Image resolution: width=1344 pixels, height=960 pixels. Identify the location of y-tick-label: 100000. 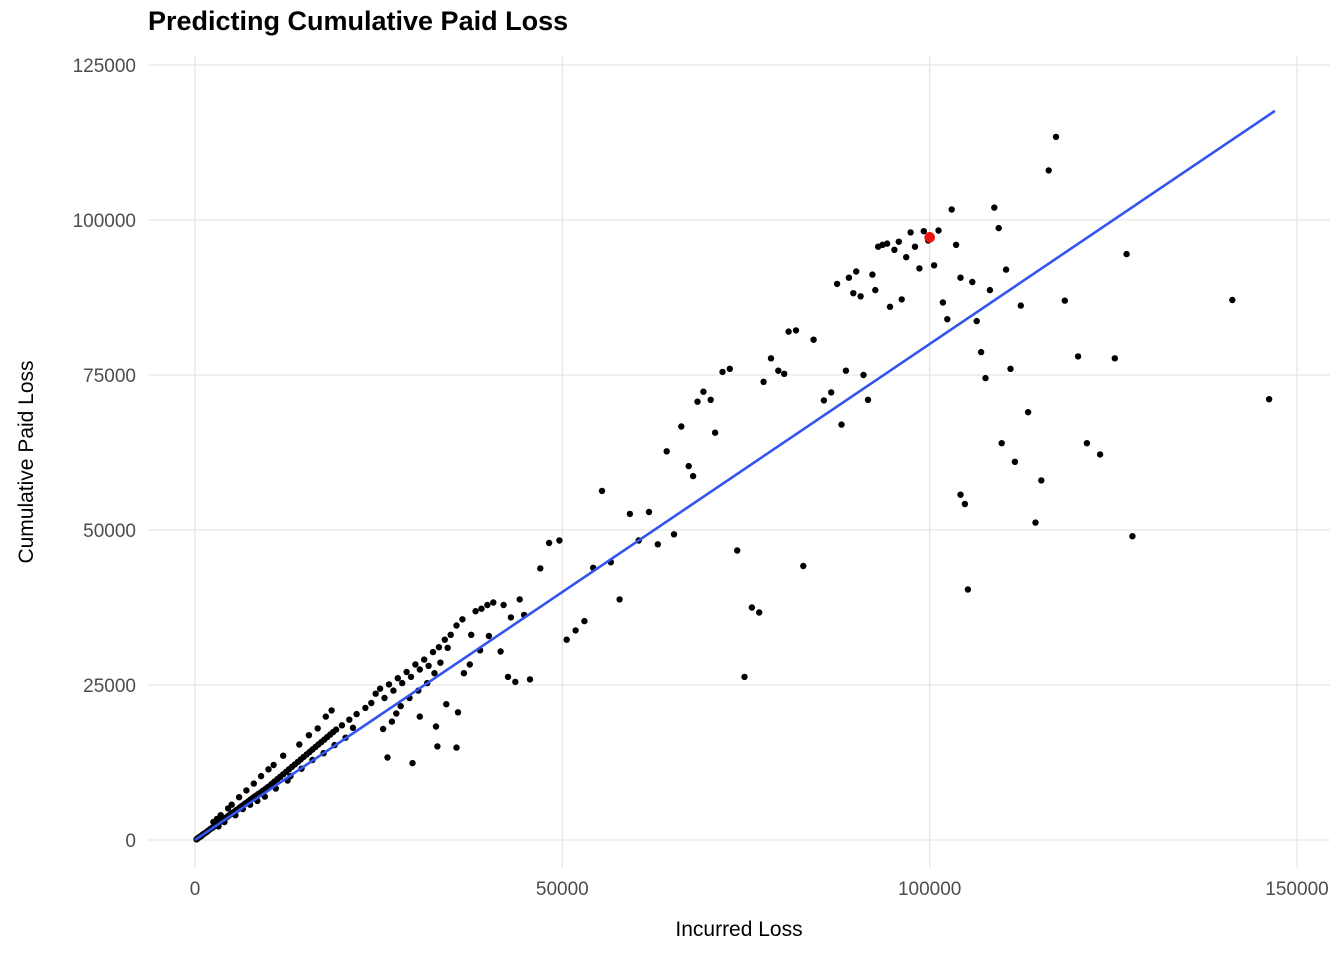
(104, 221).